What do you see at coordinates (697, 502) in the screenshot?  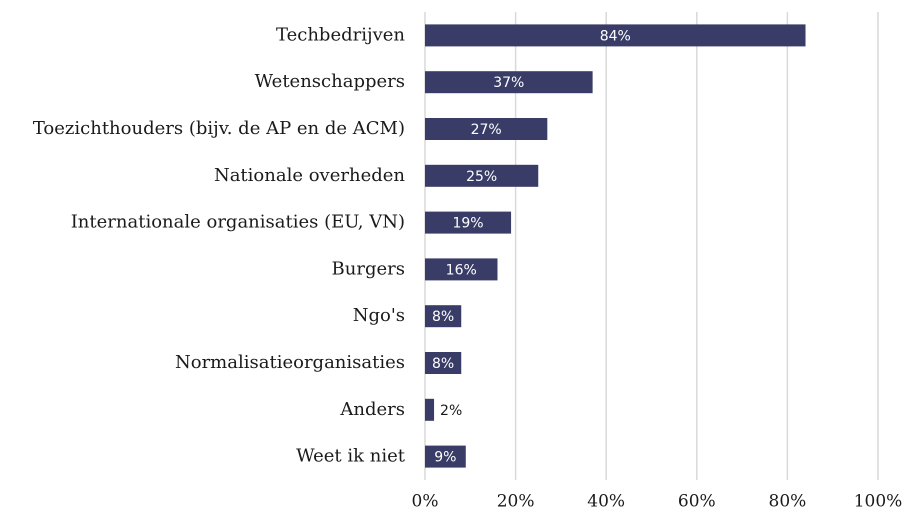 I see `x-tick-label: 60%` at bounding box center [697, 502].